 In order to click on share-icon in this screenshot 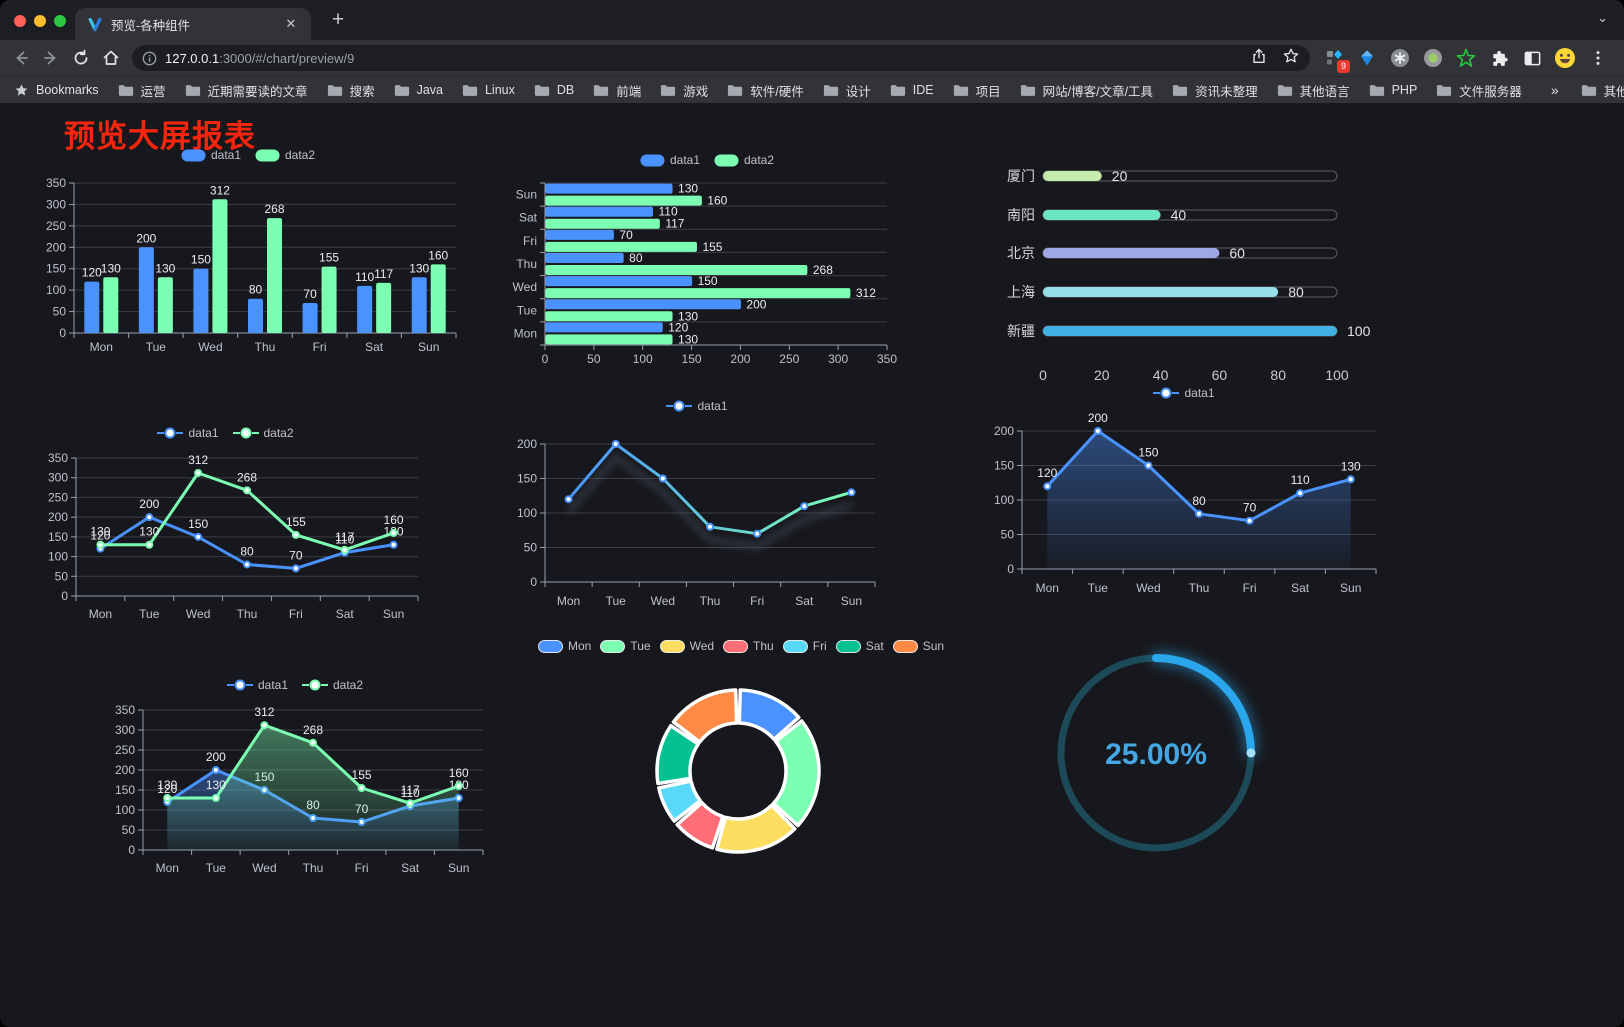, I will do `click(1259, 58)`.